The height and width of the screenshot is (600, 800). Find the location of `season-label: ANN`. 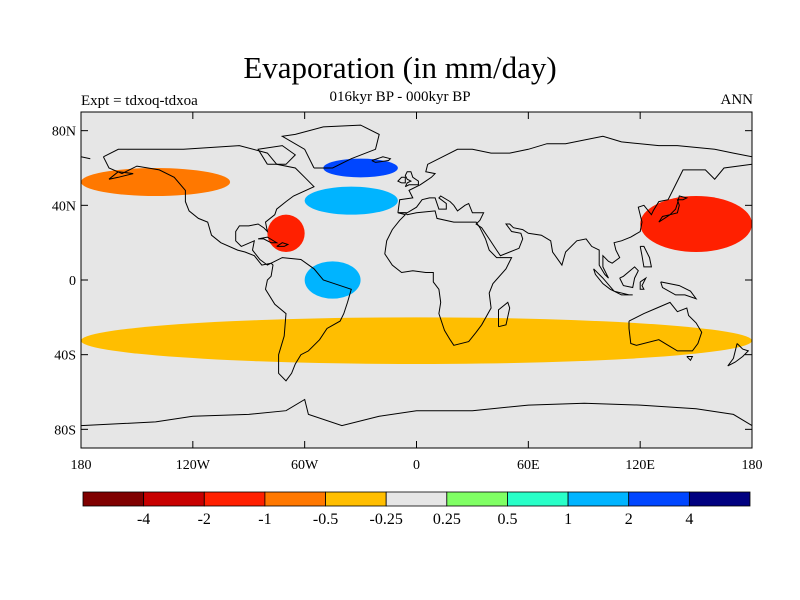

season-label: ANN is located at coordinates (737, 100).